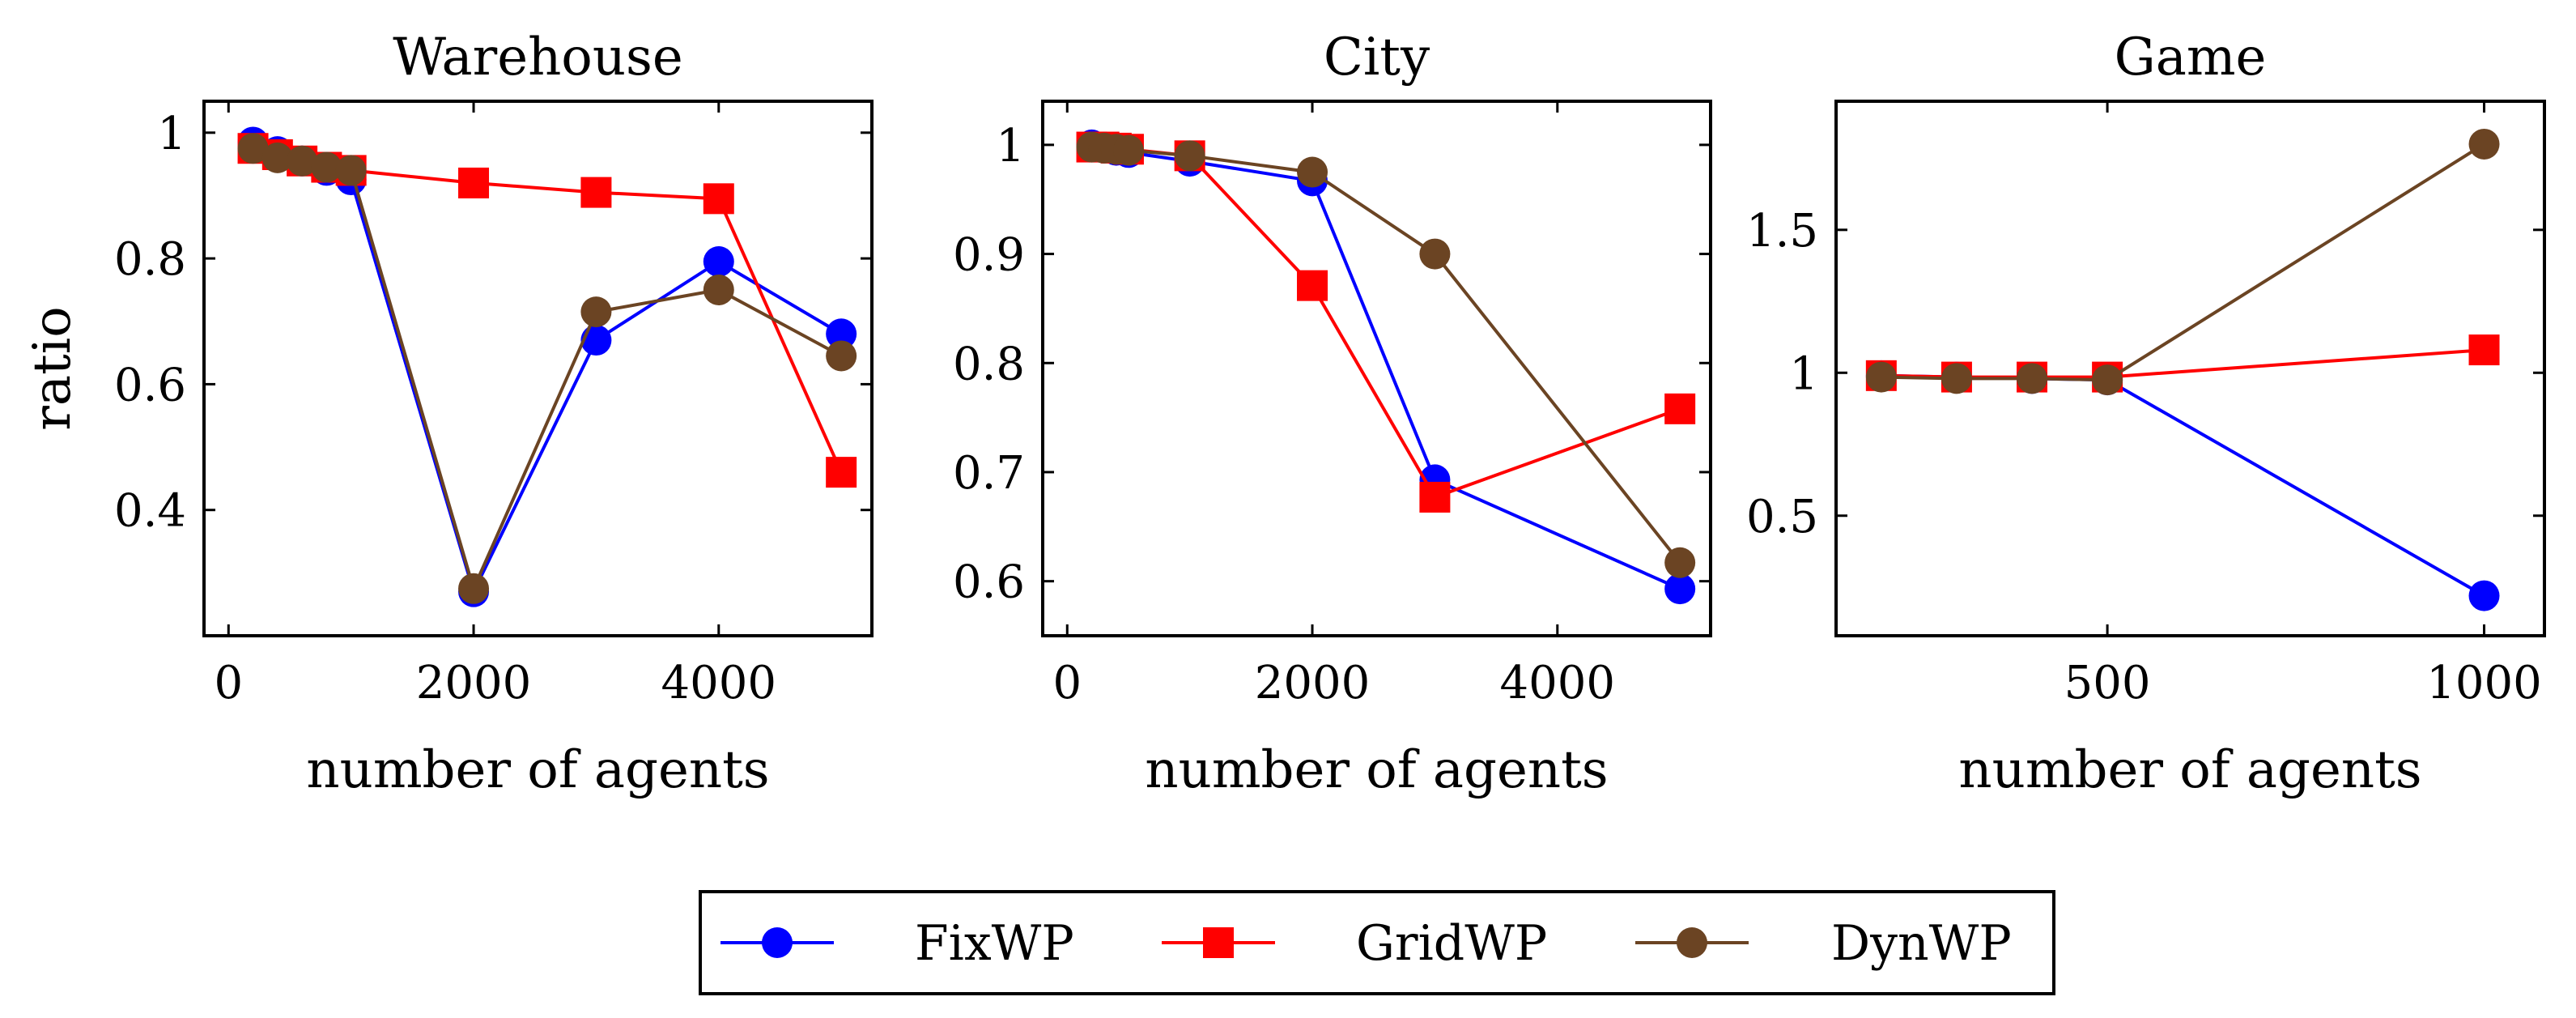 This screenshot has height=1018, width=2576. What do you see at coordinates (1011, 146) in the screenshot?
I see `y-tick-label-city: 1` at bounding box center [1011, 146].